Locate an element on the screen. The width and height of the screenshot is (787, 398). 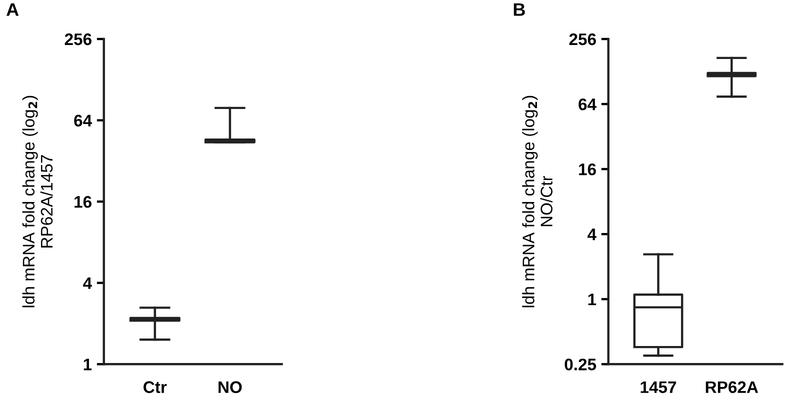
chart-title: A is located at coordinates (12, 9).